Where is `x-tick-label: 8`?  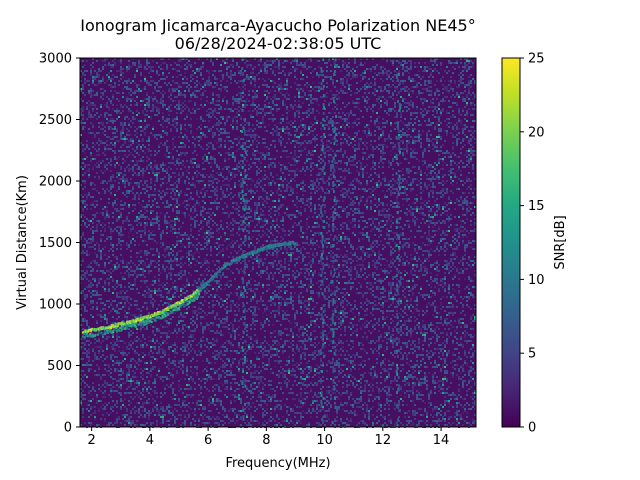
x-tick-label: 8 is located at coordinates (266, 440).